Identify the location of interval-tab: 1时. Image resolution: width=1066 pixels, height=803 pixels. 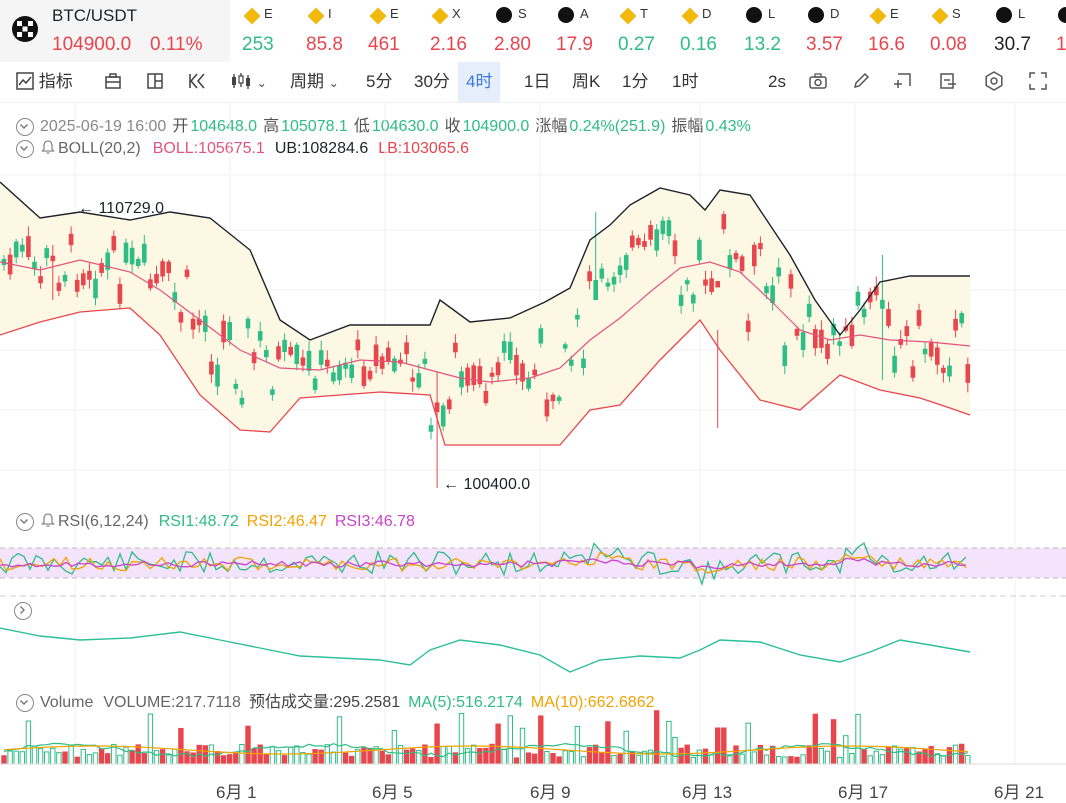
(685, 81).